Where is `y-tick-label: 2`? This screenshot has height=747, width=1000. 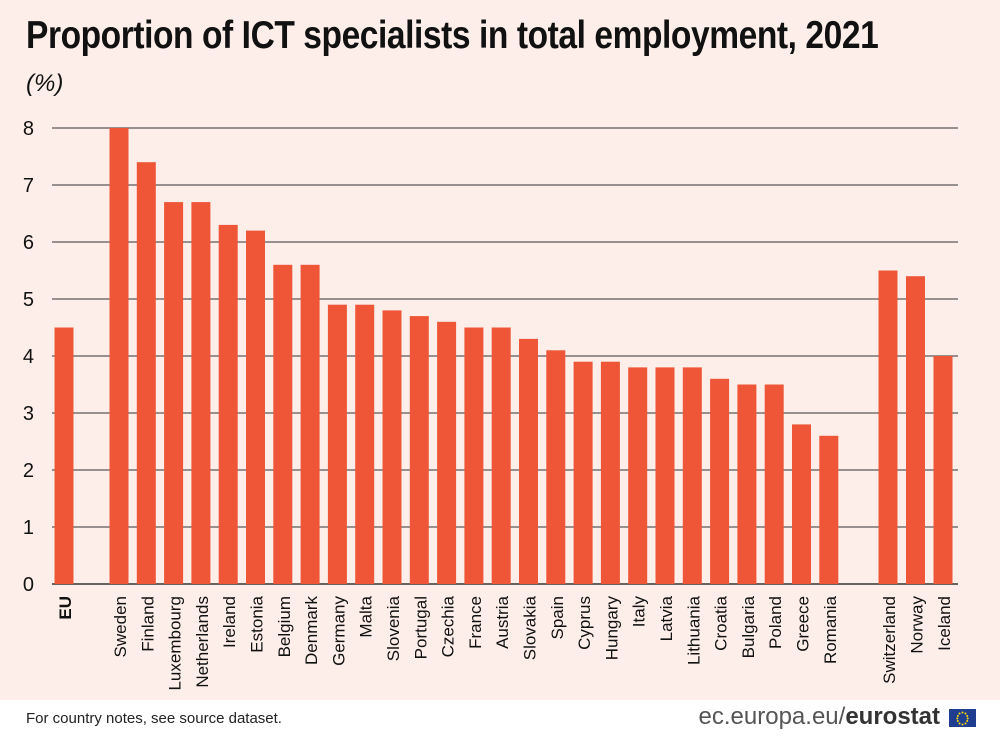
y-tick-label: 2 is located at coordinates (28, 471).